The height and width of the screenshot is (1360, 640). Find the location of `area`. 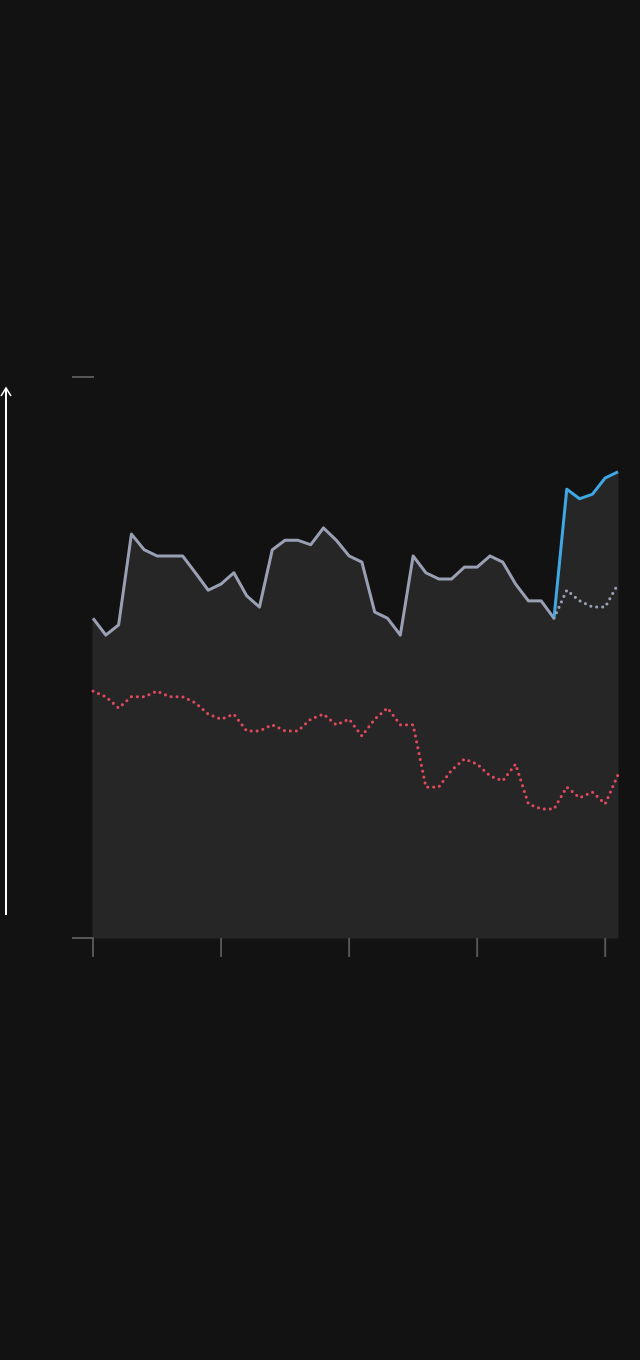

area is located at coordinates (586, 705).